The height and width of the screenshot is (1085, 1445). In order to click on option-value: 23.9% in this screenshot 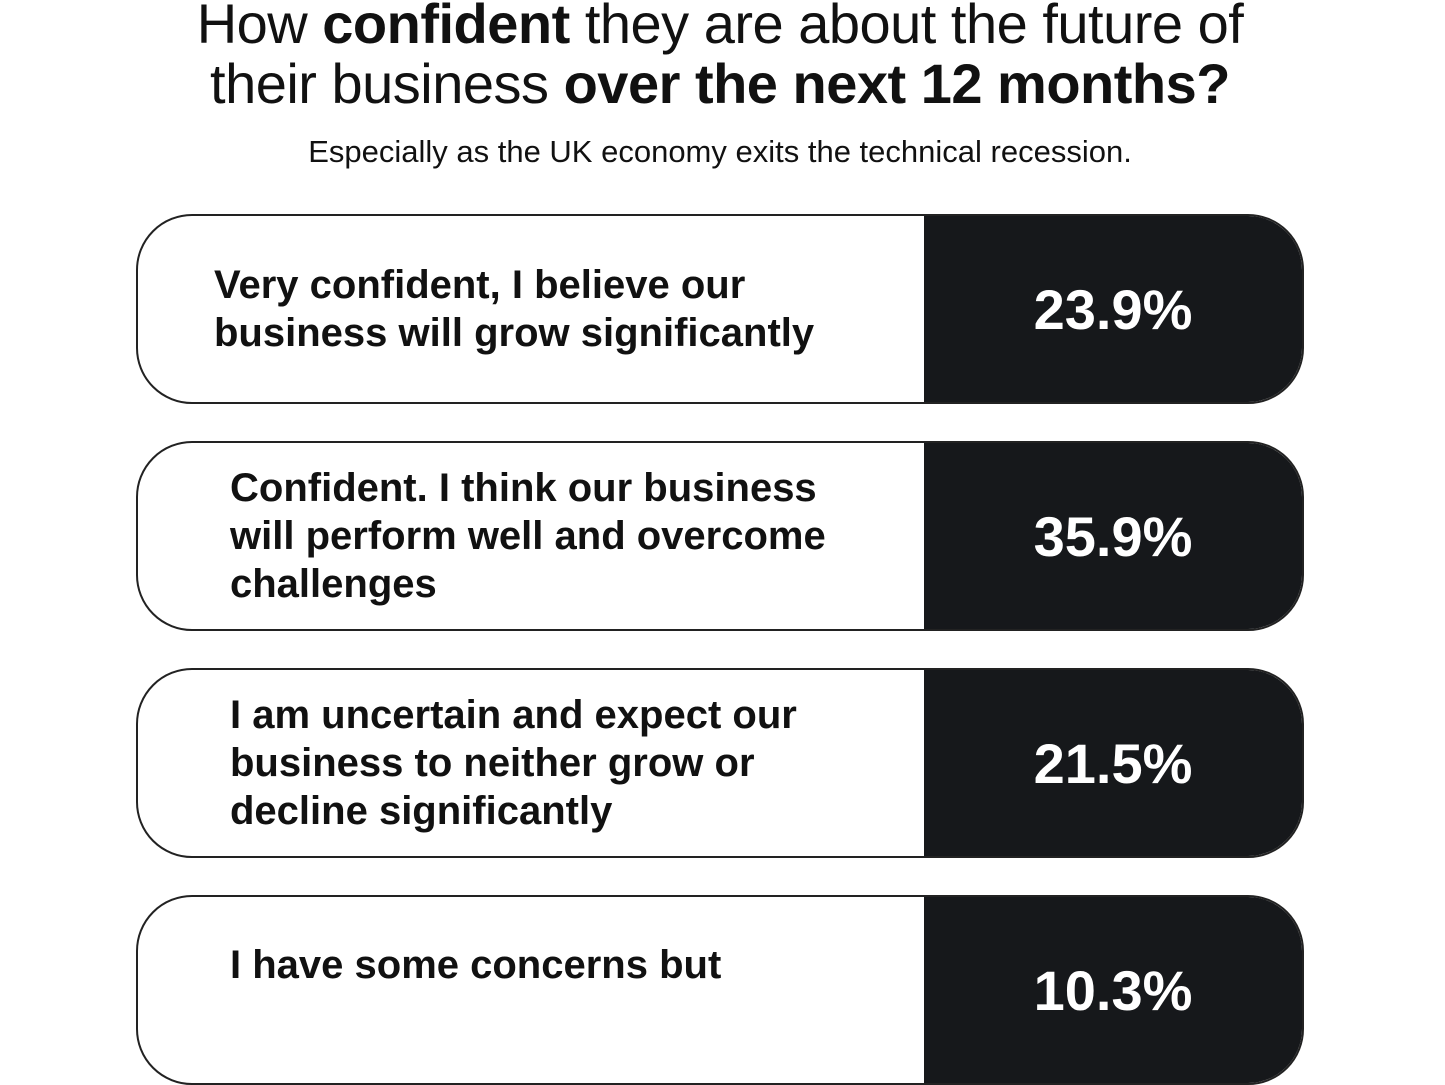, I will do `click(1113, 309)`.